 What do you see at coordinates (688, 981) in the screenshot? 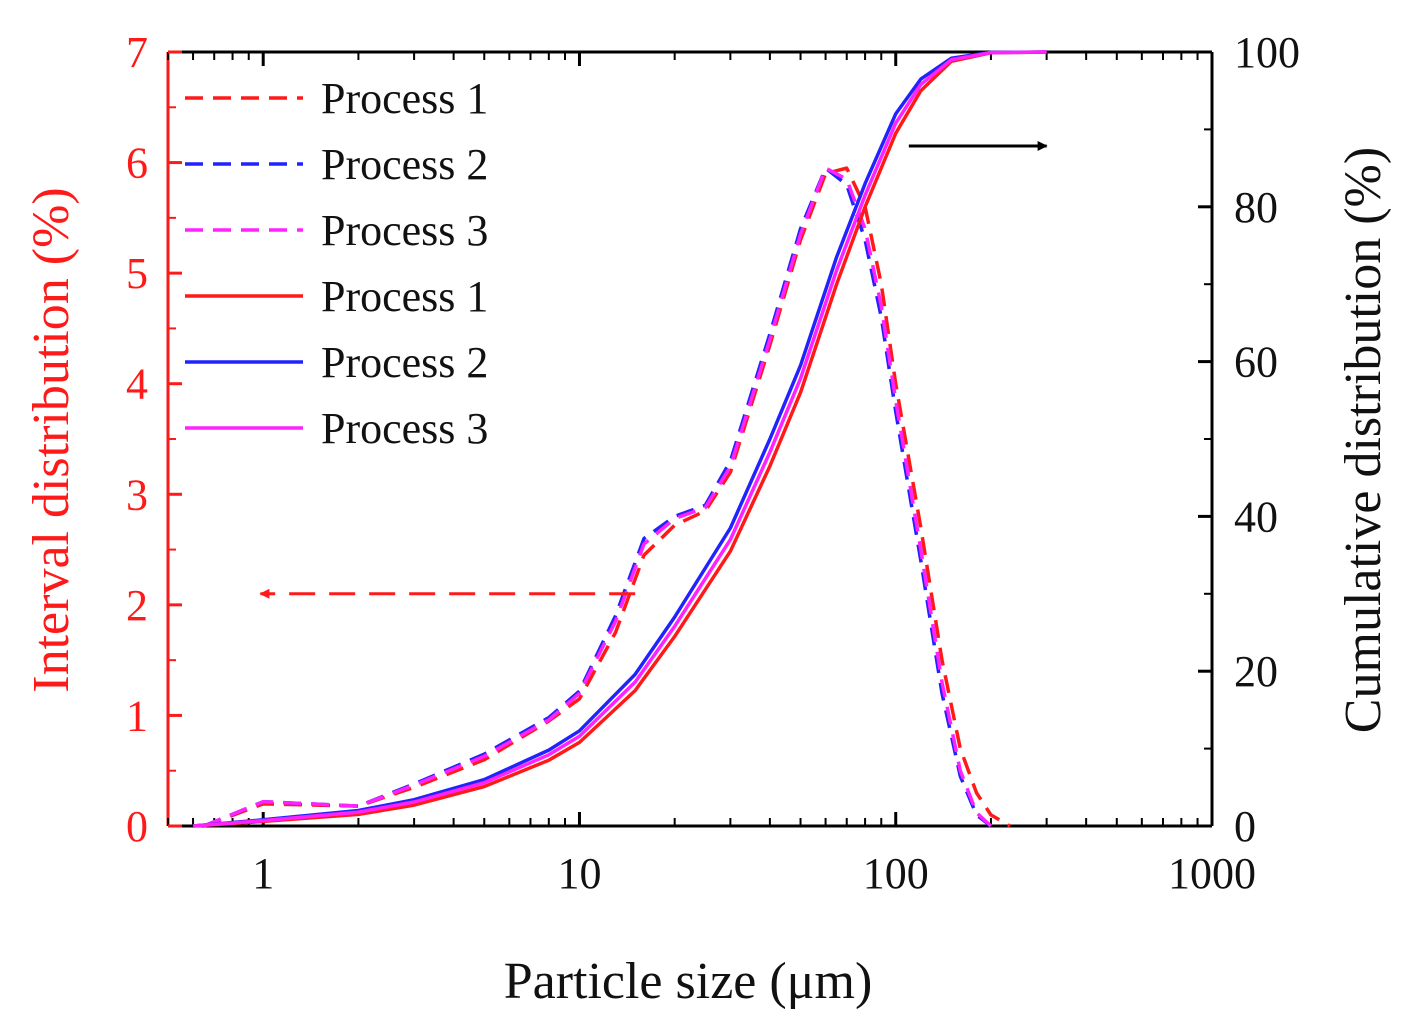
I see `x-axis-title: Particle size (μm)` at bounding box center [688, 981].